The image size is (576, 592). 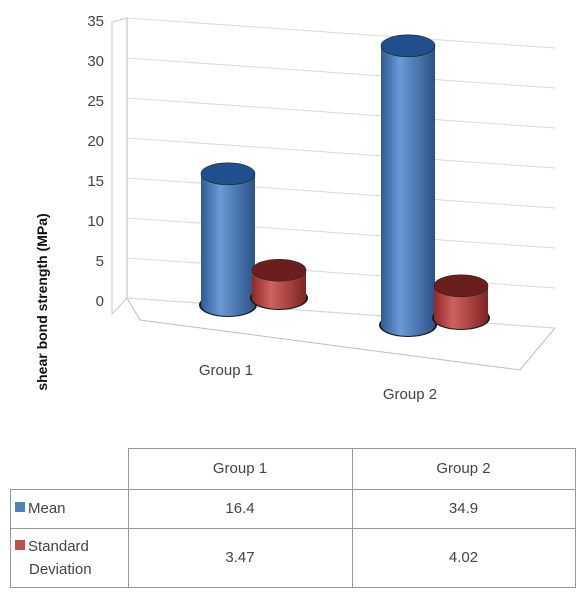 What do you see at coordinates (95, 221) in the screenshot?
I see `y-tick-label: 10` at bounding box center [95, 221].